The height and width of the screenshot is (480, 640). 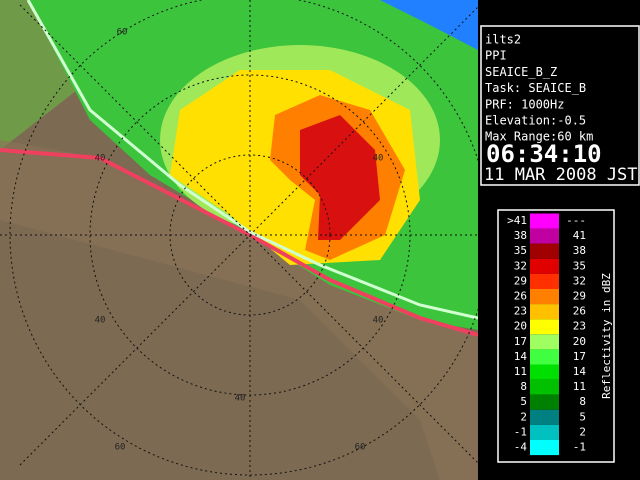 What do you see at coordinates (496, 56) in the screenshot?
I see `info-line: PPI` at bounding box center [496, 56].